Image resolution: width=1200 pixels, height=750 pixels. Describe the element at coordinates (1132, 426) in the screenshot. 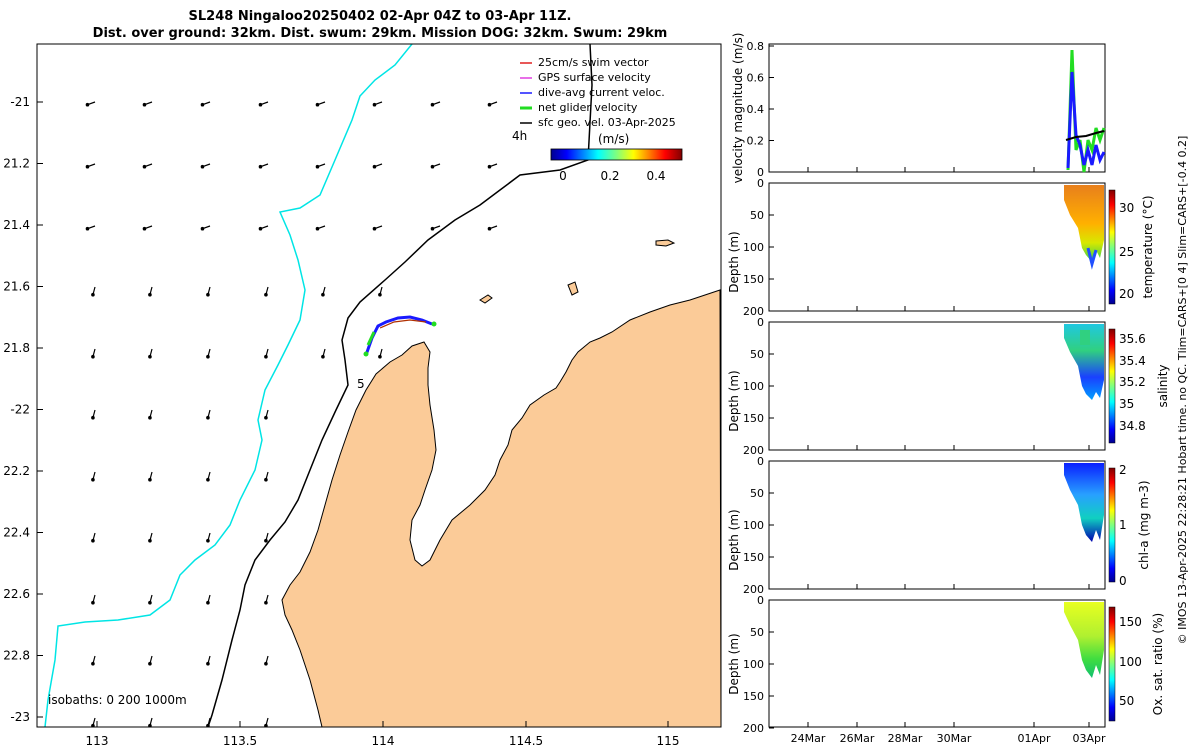

I see `sal-cbar-5: 34.8` at that location.